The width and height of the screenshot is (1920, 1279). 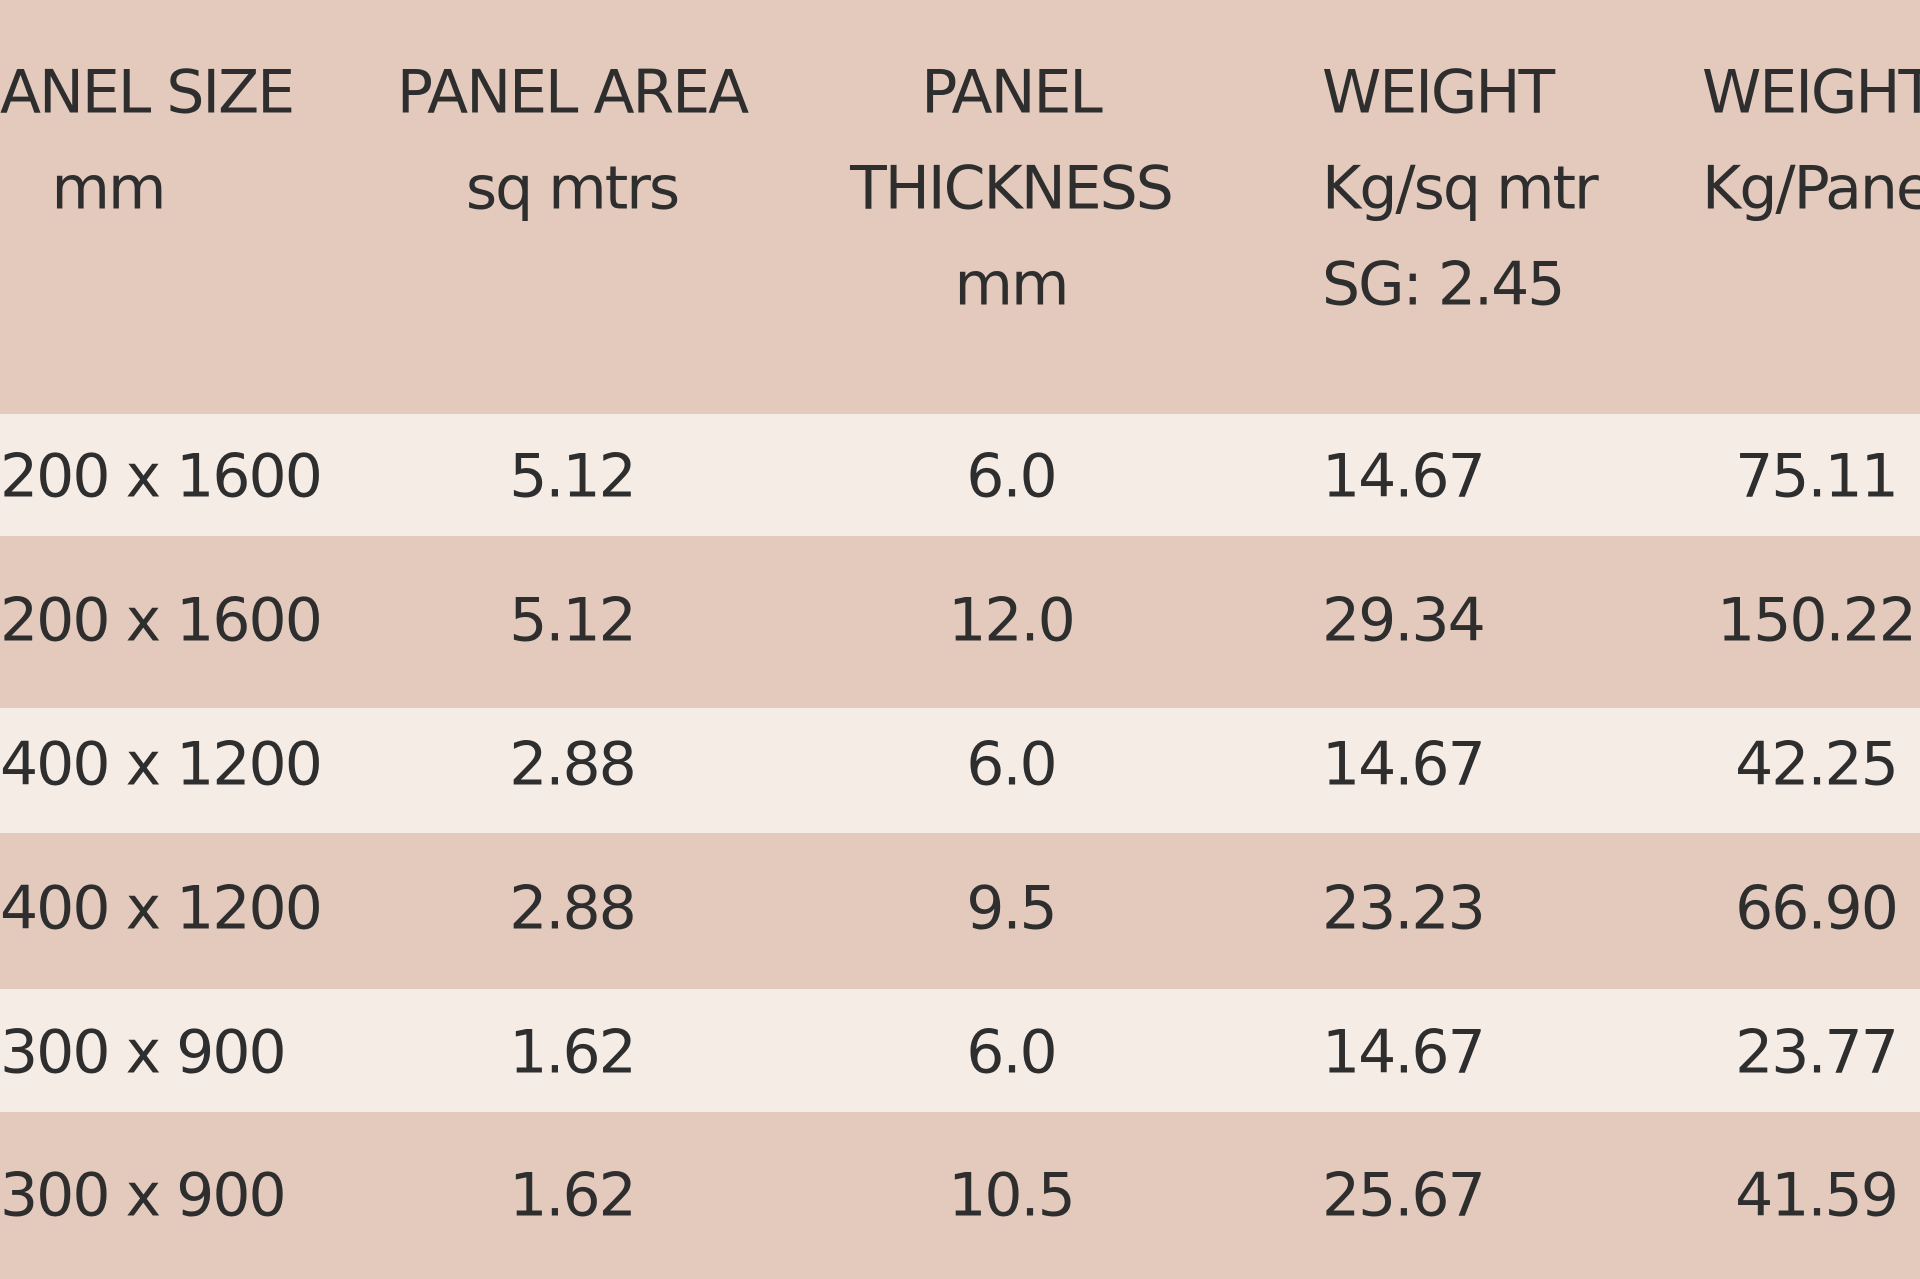 I want to click on table-cell: 42.25, so click(x=1816, y=765).